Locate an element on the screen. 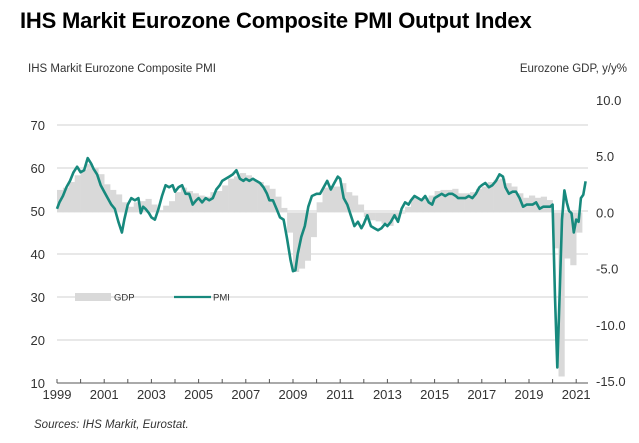 This screenshot has width=639, height=443. y-tick-label-left: 50 is located at coordinates (38, 211).